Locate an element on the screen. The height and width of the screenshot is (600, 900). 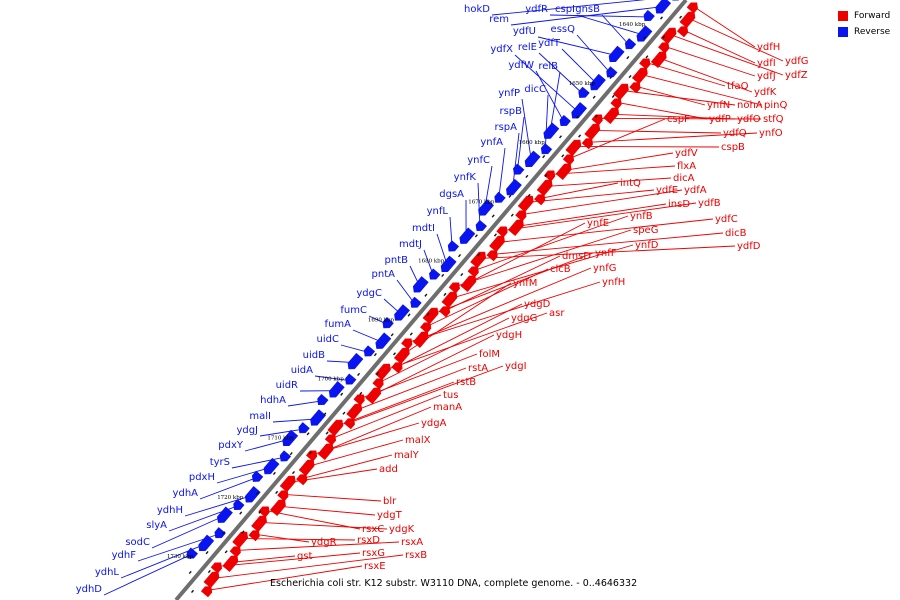
gene-label-ydhF: ydhF is located at coordinates (124, 555).